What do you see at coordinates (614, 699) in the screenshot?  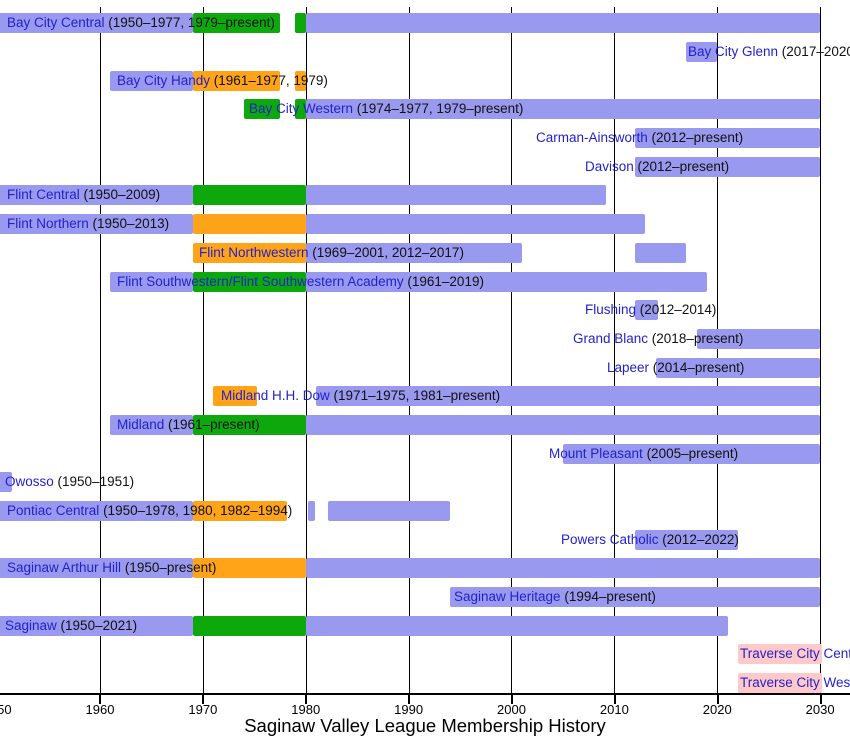 I see `x-tick-2010` at bounding box center [614, 699].